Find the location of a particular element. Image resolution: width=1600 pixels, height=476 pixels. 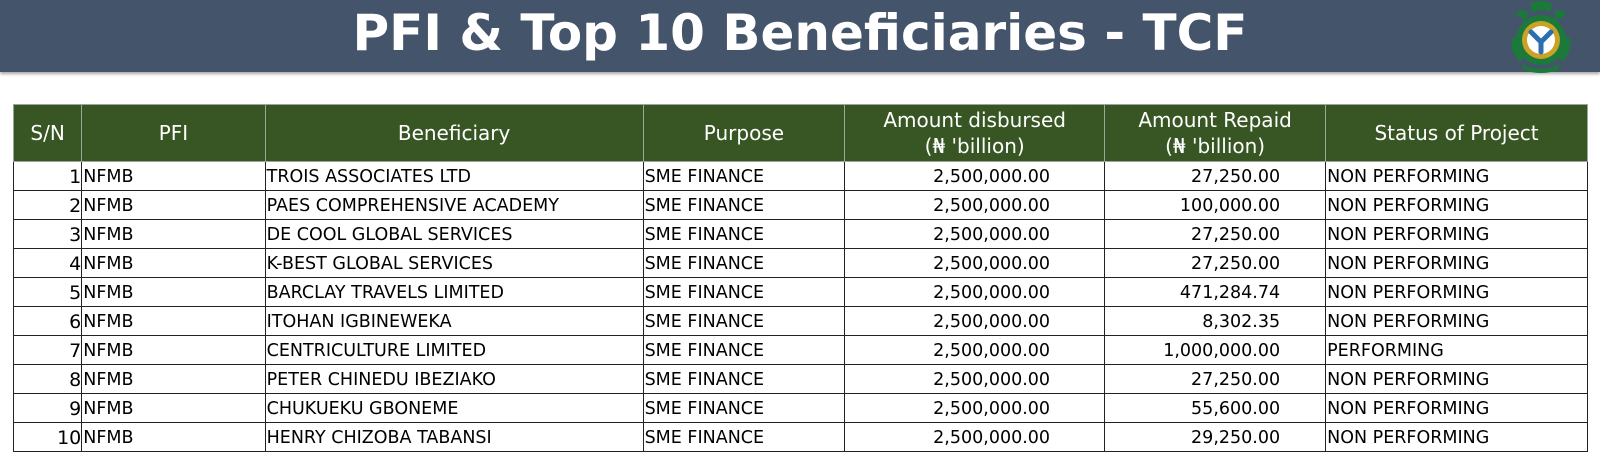

header-pfi: PFI is located at coordinates (173, 133).